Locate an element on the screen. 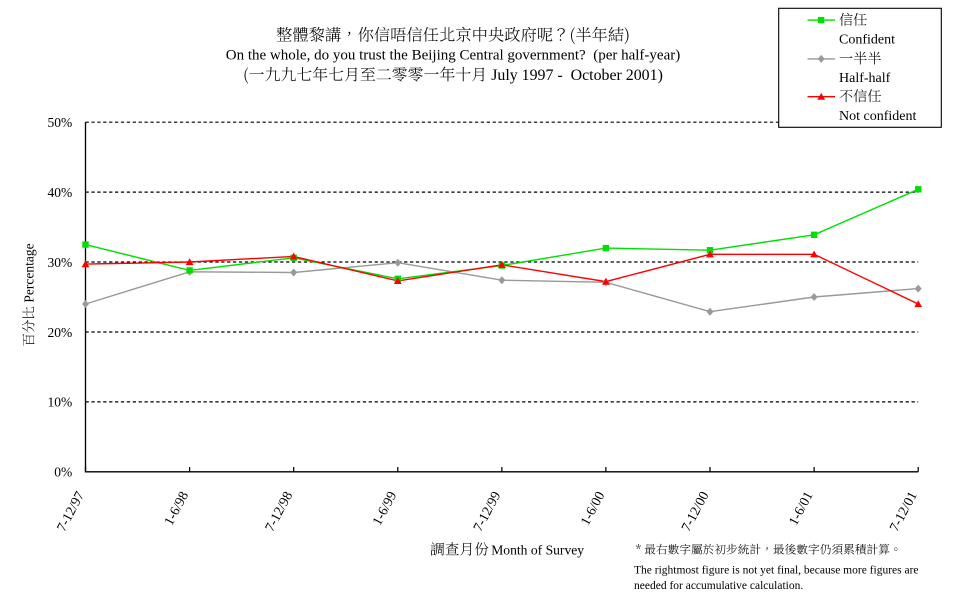  svg-text: Half-half is located at coordinates (865, 78).